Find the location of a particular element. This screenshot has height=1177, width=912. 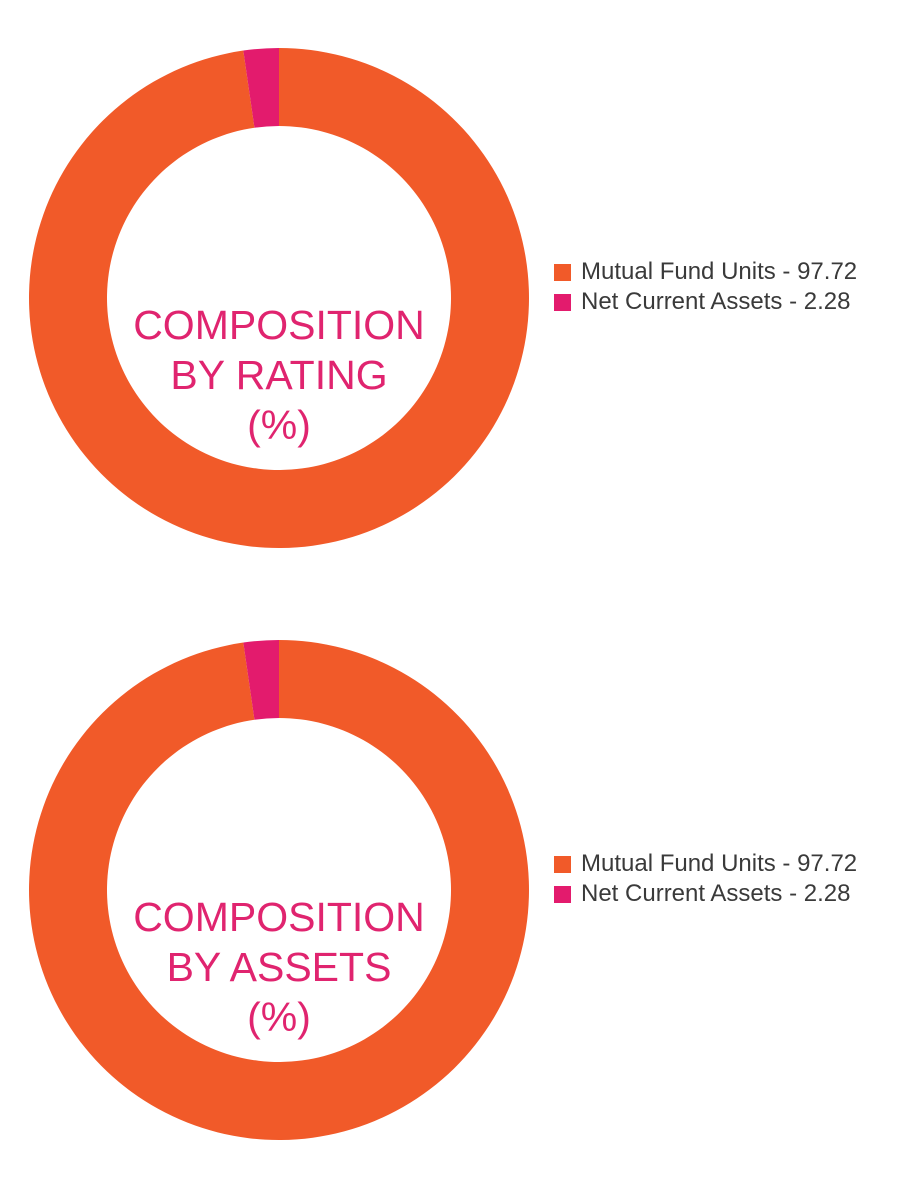

chart-title-line-2: BY ASSETS is located at coordinates (279, 967).